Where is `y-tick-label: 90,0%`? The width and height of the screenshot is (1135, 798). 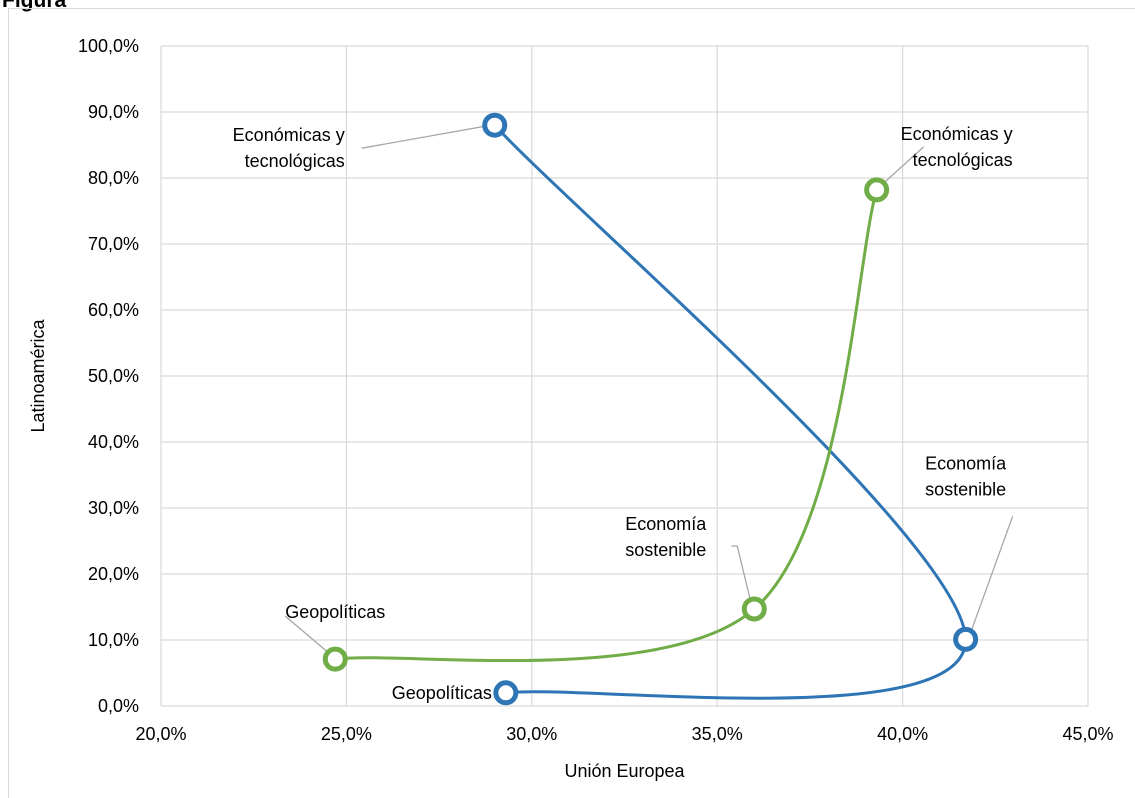
y-tick-label: 90,0% is located at coordinates (113, 112).